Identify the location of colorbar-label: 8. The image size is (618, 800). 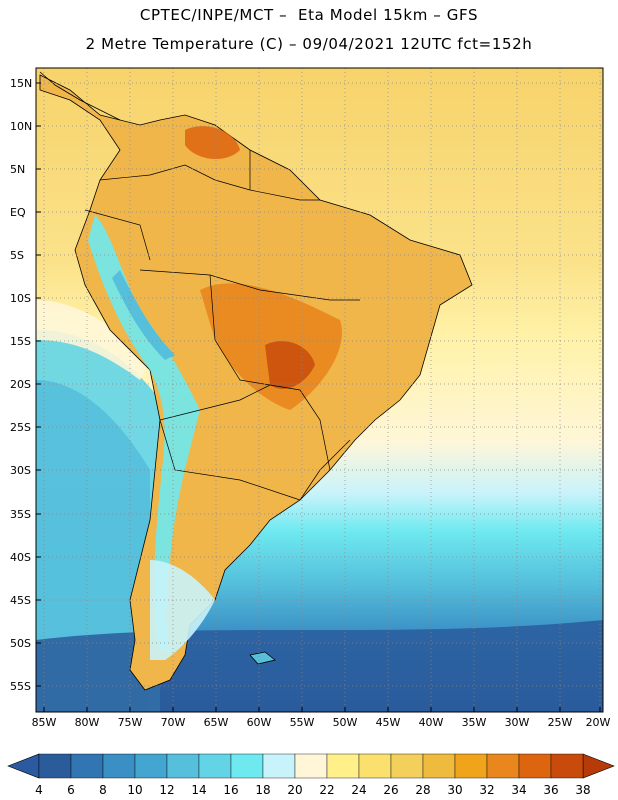
(103, 790).